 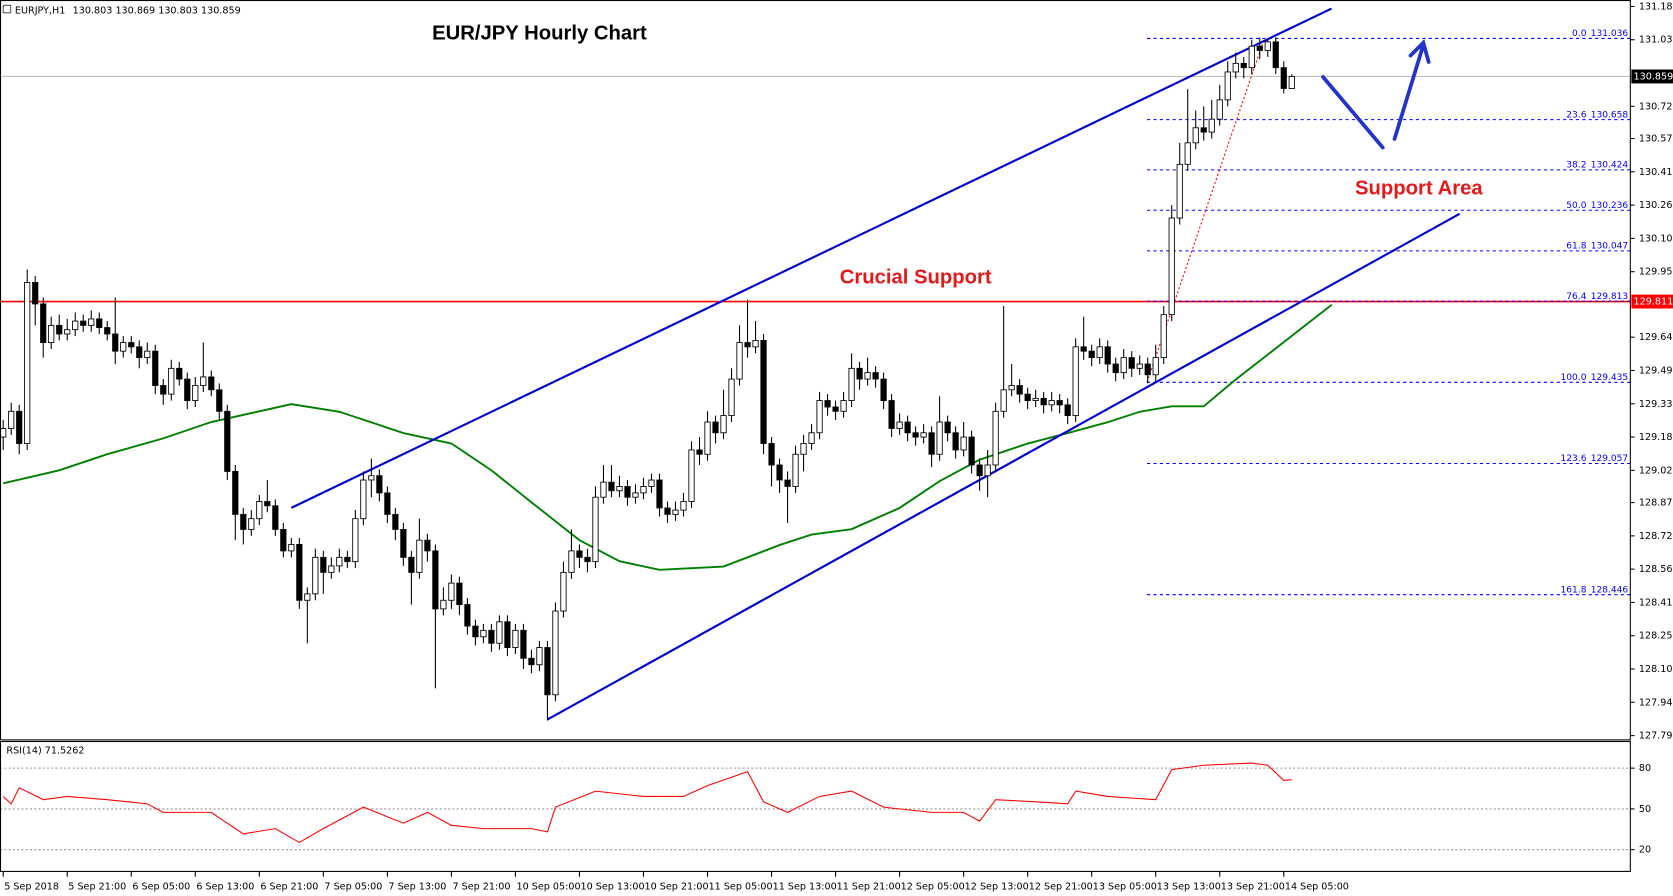 What do you see at coordinates (1419, 51) in the screenshot?
I see `up-arrow-head` at bounding box center [1419, 51].